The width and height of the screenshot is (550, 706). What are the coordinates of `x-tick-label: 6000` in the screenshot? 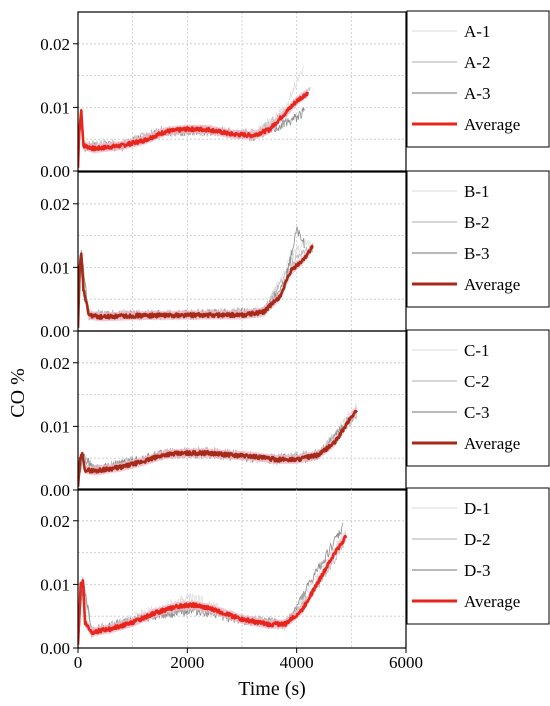 It's located at (406, 662).